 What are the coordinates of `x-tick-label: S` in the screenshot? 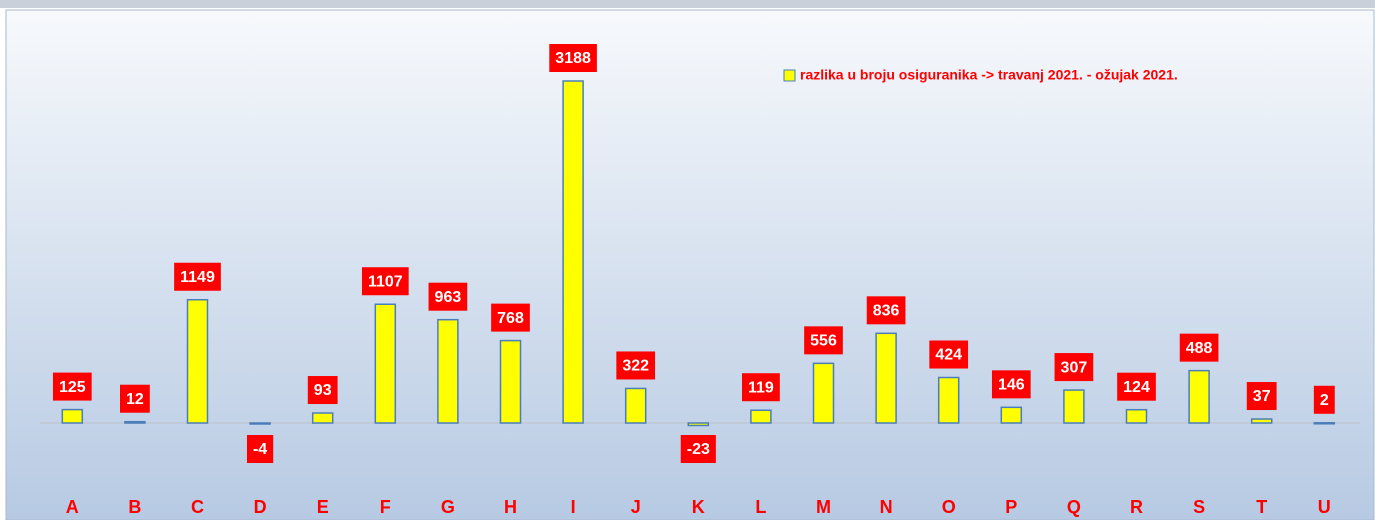 It's located at (1199, 507).